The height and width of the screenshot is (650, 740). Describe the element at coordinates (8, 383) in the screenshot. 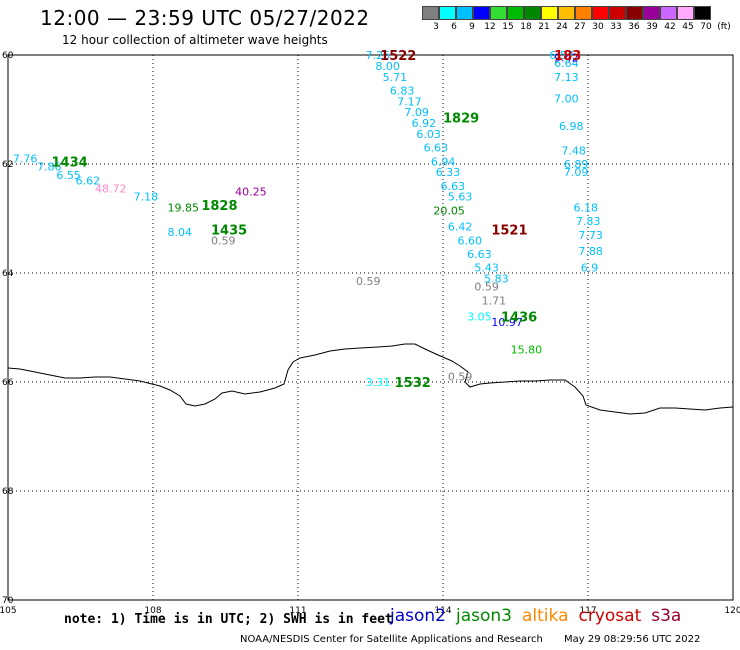

I see `latitude-tick-label: 66` at that location.